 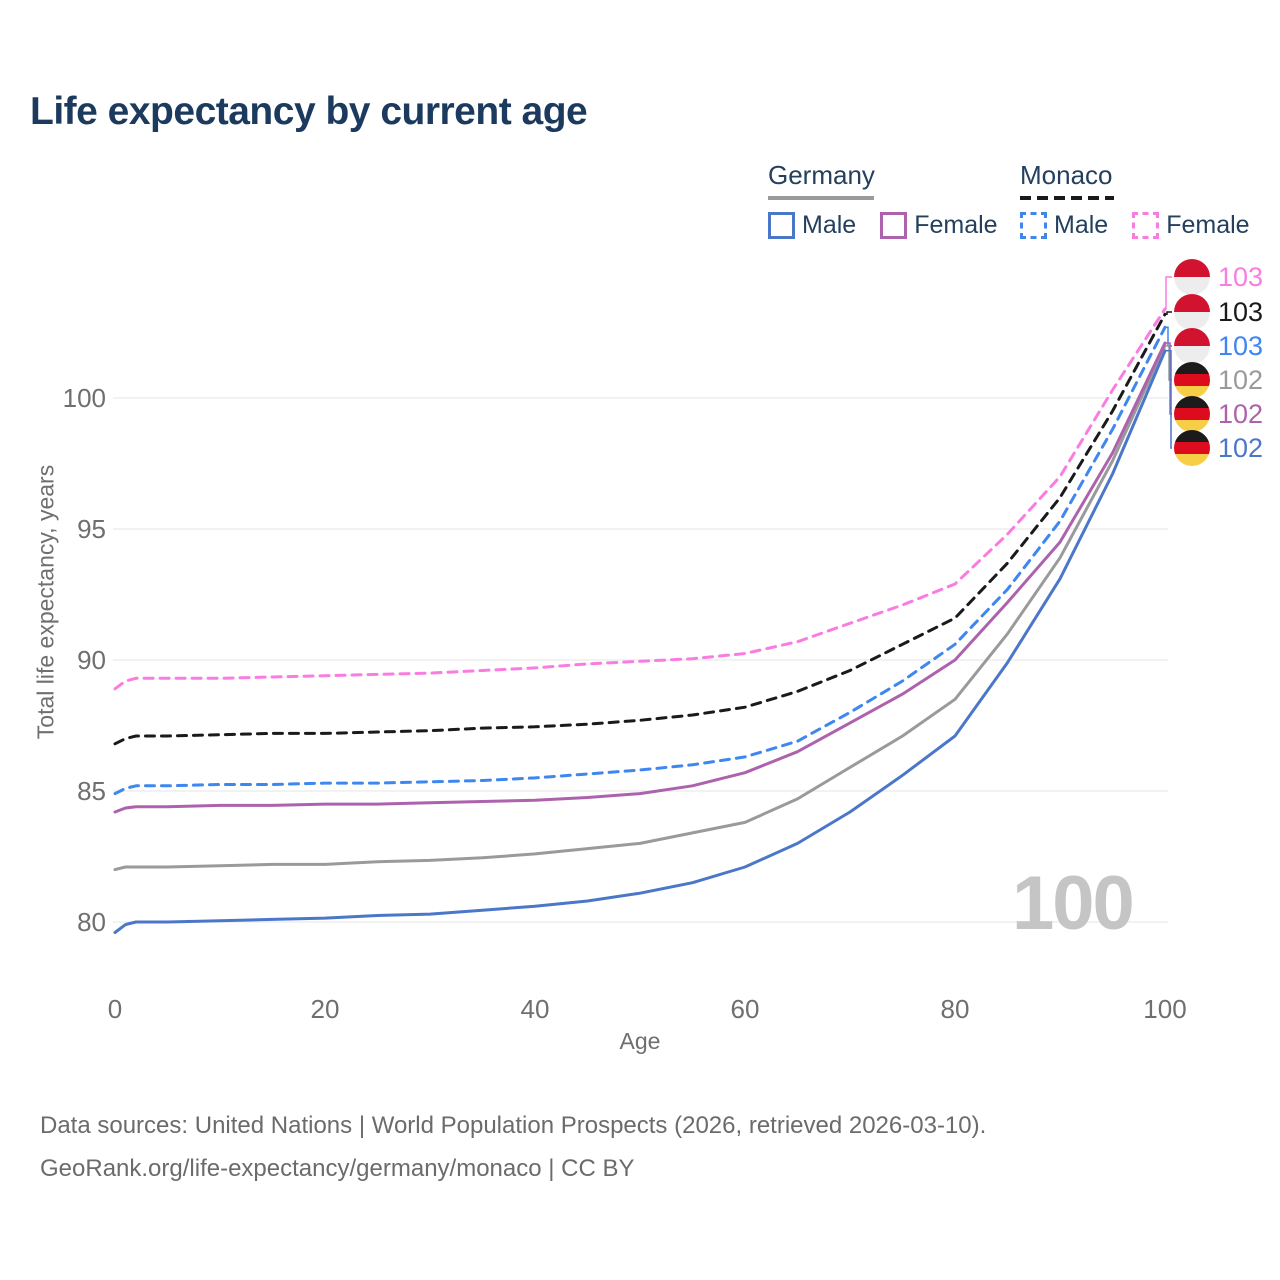 I want to click on end-label-monaco-male: 103, so click(x=1218, y=346).